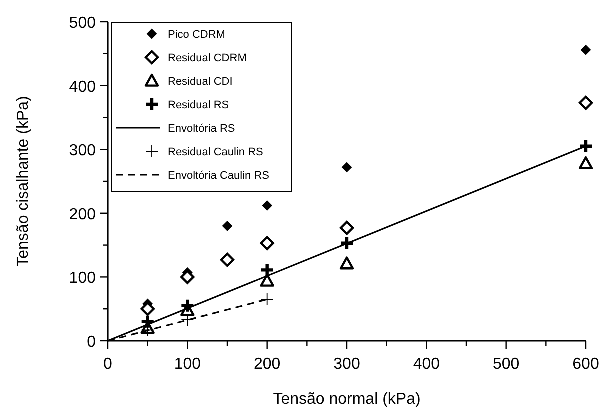 This screenshot has height=412, width=601. Describe the element at coordinates (108, 364) in the screenshot. I see `x-tick-label: 0` at that location.